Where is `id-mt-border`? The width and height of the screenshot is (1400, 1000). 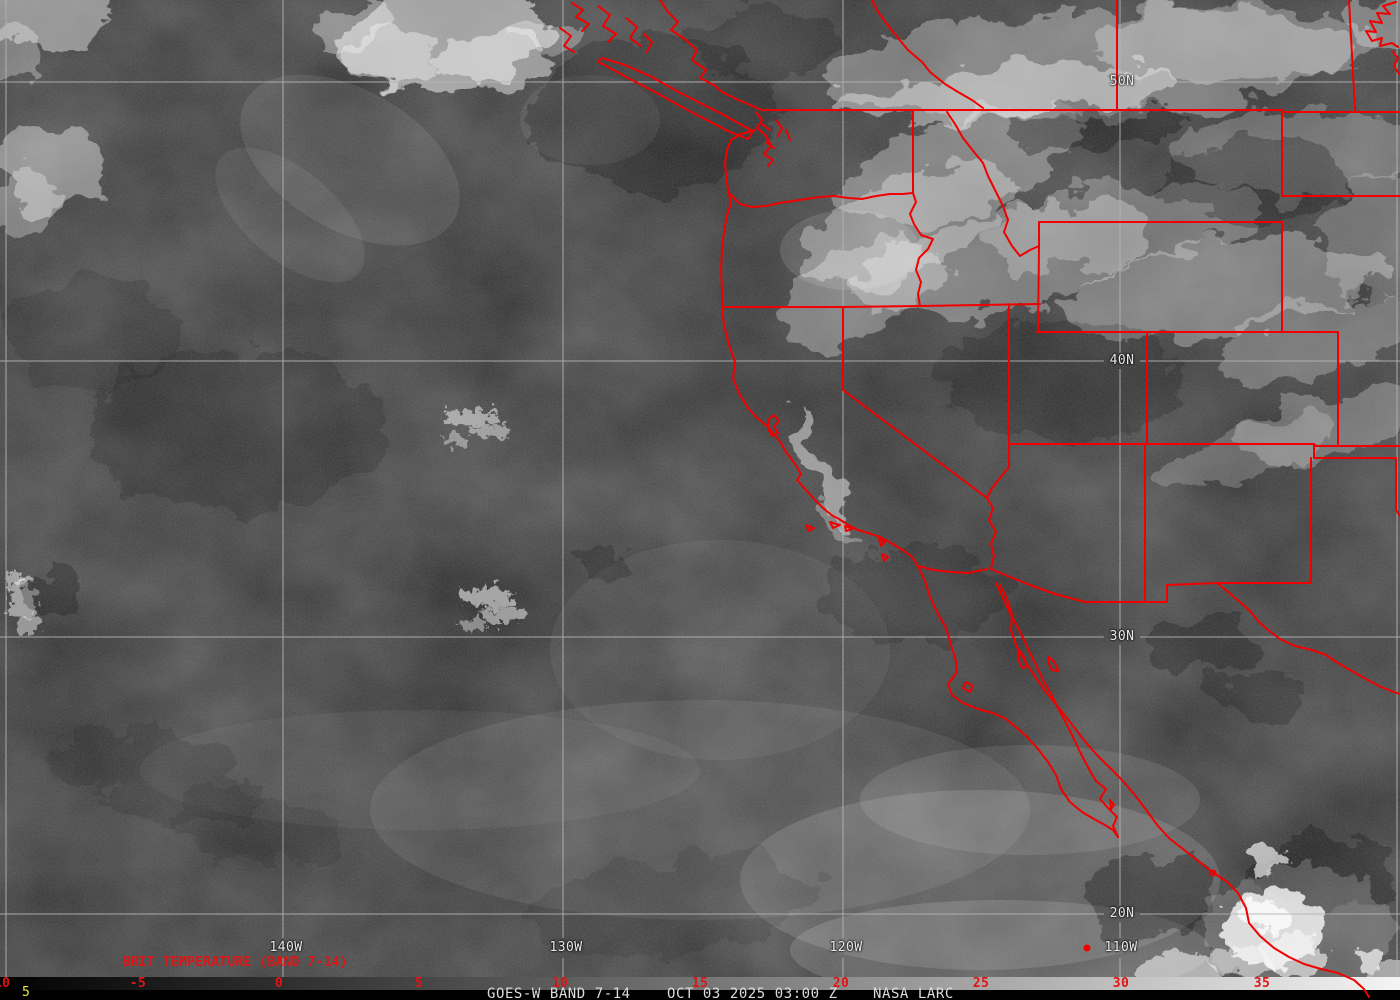
id-mt-border is located at coordinates (993, 184).